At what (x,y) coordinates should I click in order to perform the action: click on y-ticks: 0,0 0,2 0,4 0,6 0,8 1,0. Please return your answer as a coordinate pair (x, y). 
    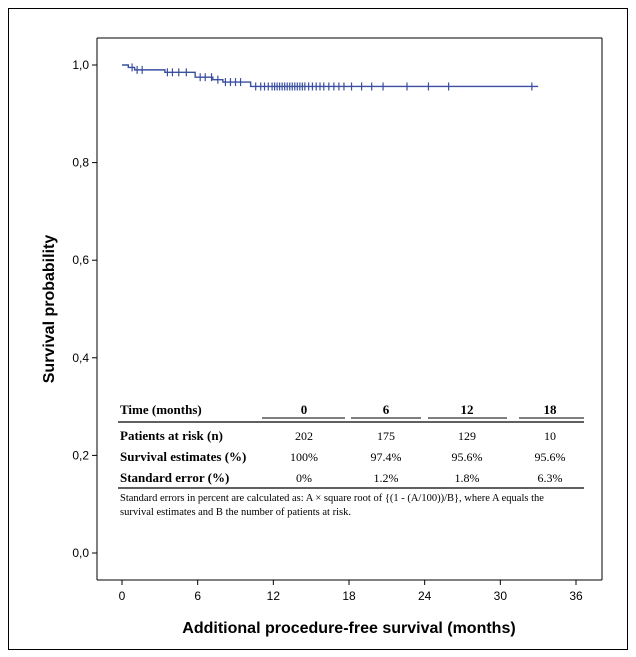
    Looking at the image, I should click on (84, 309).